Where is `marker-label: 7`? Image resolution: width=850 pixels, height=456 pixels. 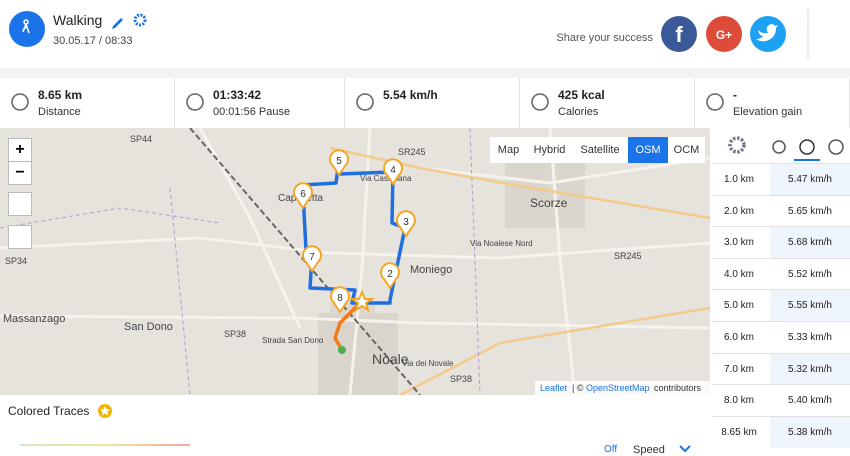 marker-label: 7 is located at coordinates (312, 257).